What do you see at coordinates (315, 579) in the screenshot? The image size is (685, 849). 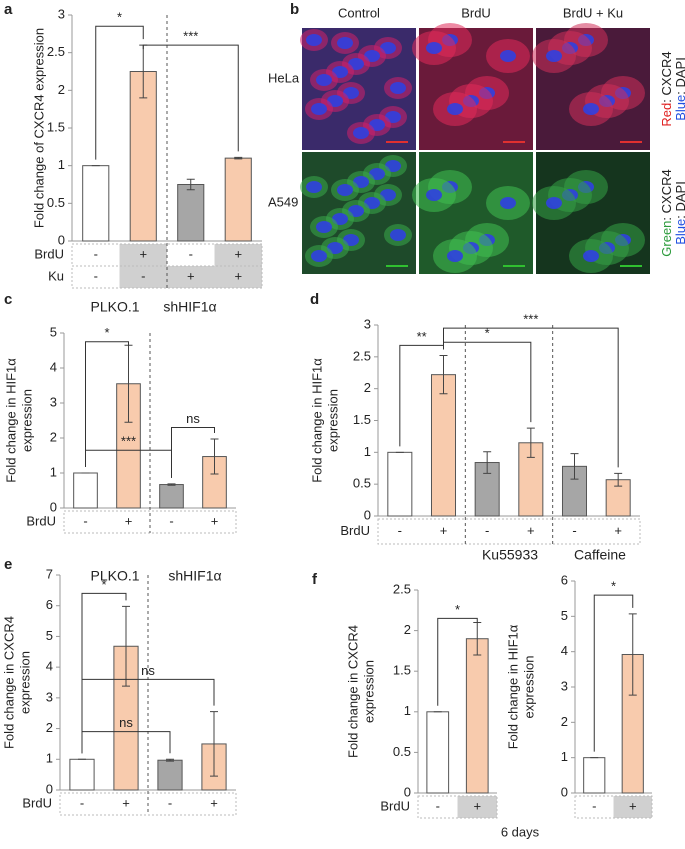 I see `panel-label: f` at bounding box center [315, 579].